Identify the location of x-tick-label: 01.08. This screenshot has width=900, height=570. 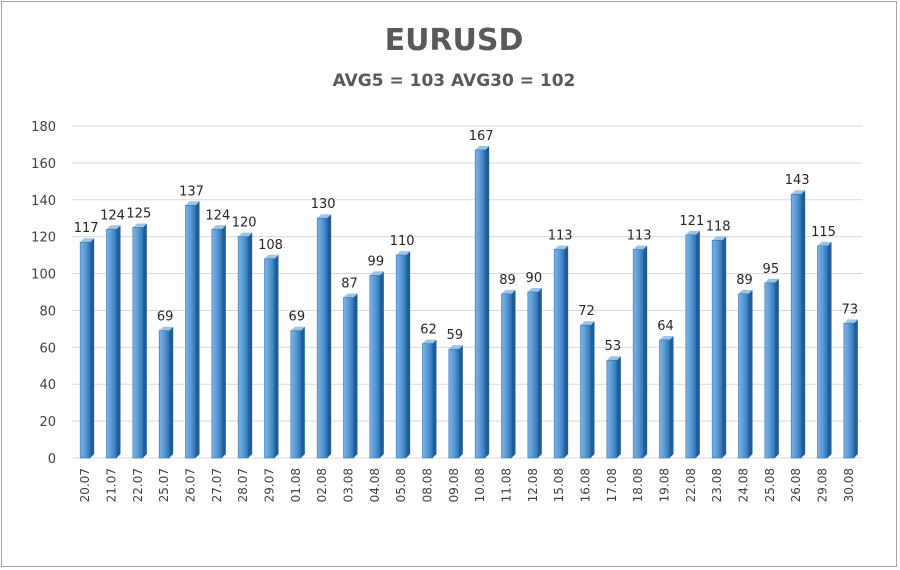
(296, 485).